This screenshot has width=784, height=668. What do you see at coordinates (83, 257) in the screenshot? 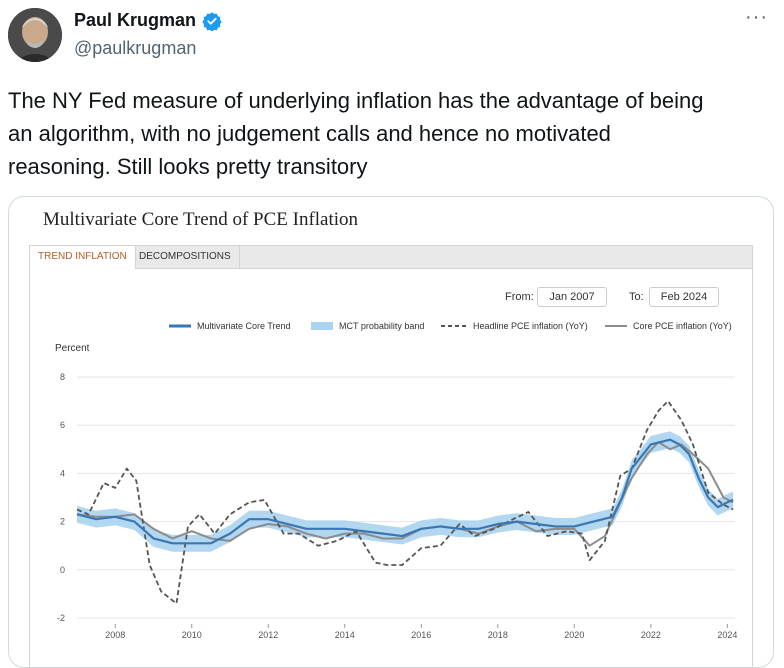
I see `tab-trend-inflation: TREND INFLATION` at bounding box center [83, 257].